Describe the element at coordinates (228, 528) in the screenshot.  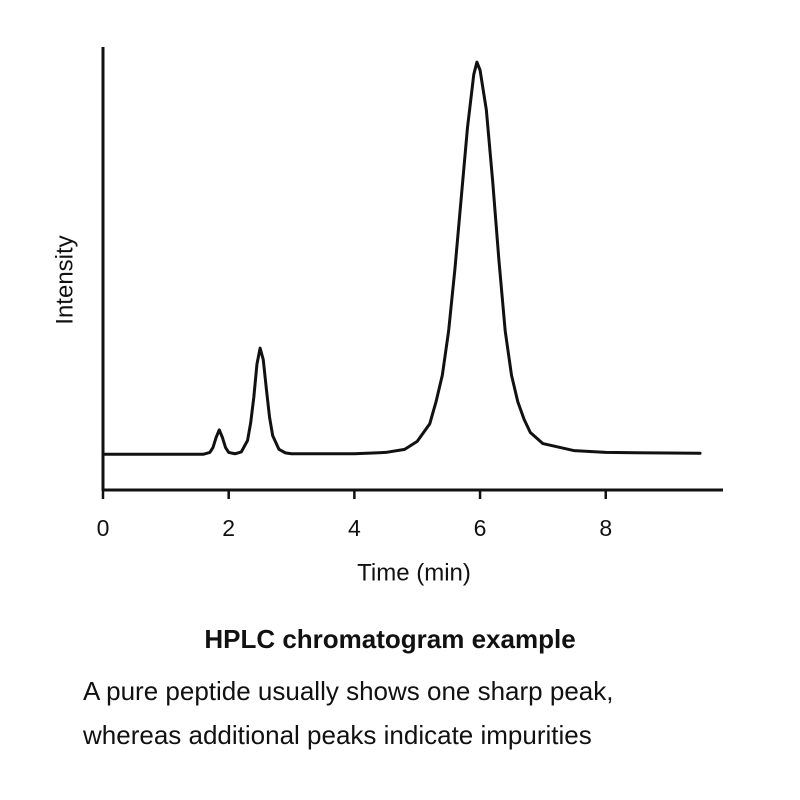
I see `x-tick-label: 2` at that location.